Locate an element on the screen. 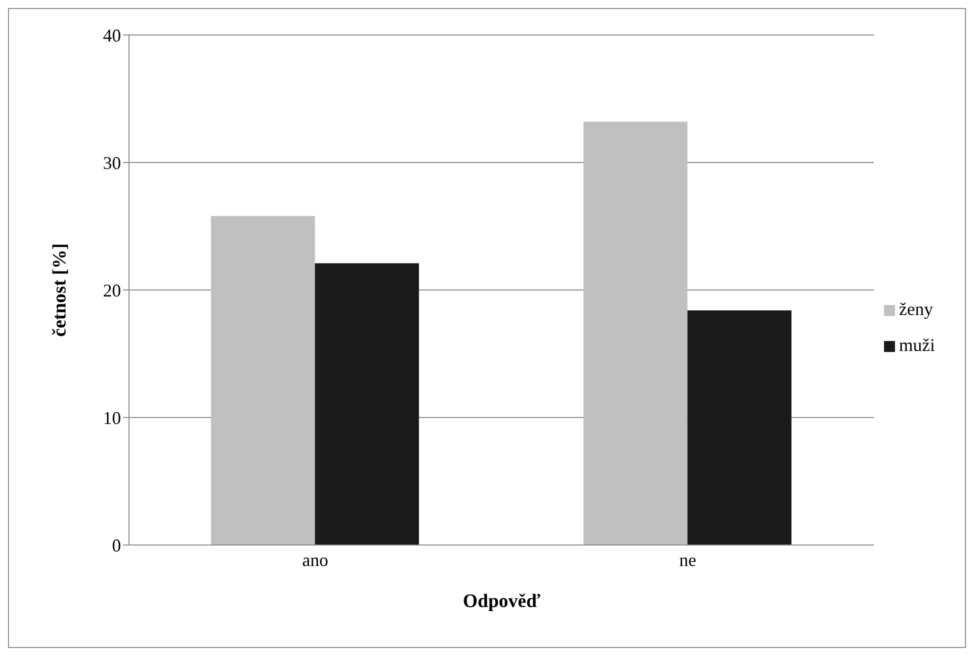 The height and width of the screenshot is (657, 976). y-tick-label: 0 is located at coordinates (116, 545).